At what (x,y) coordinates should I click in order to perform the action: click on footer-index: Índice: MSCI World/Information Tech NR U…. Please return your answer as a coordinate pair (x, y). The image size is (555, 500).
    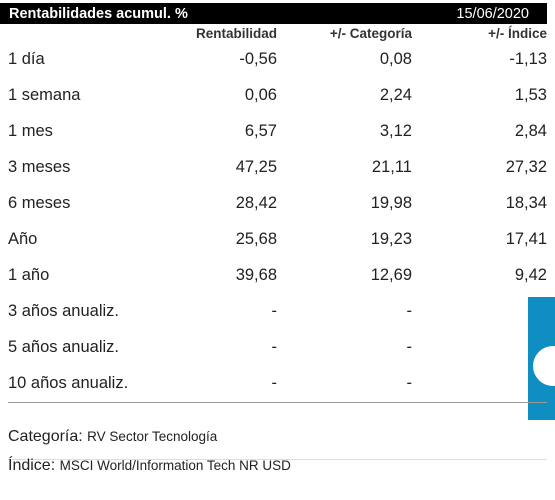
    Looking at the image, I should click on (149, 466).